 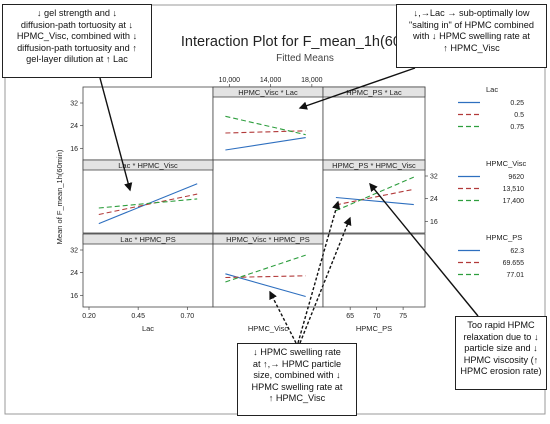 What do you see at coordinates (319, 272) in the screenshot?
I see `arrow-to-ps-visc-panel-a` at bounding box center [319, 272].